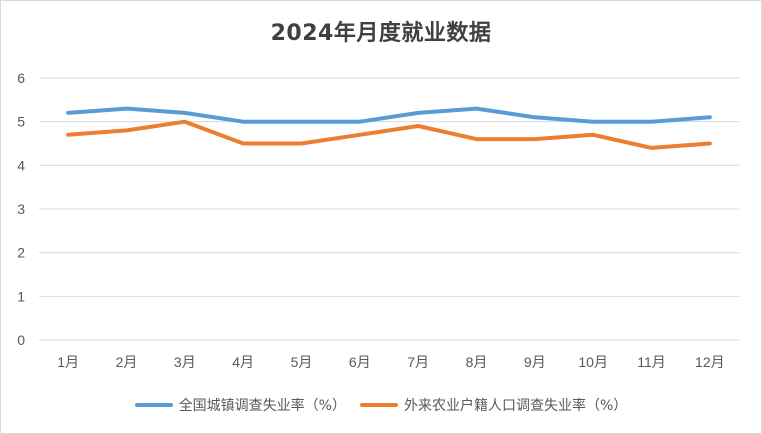 The image size is (762, 434). I want to click on x-tick-label: 6月, so click(360, 362).